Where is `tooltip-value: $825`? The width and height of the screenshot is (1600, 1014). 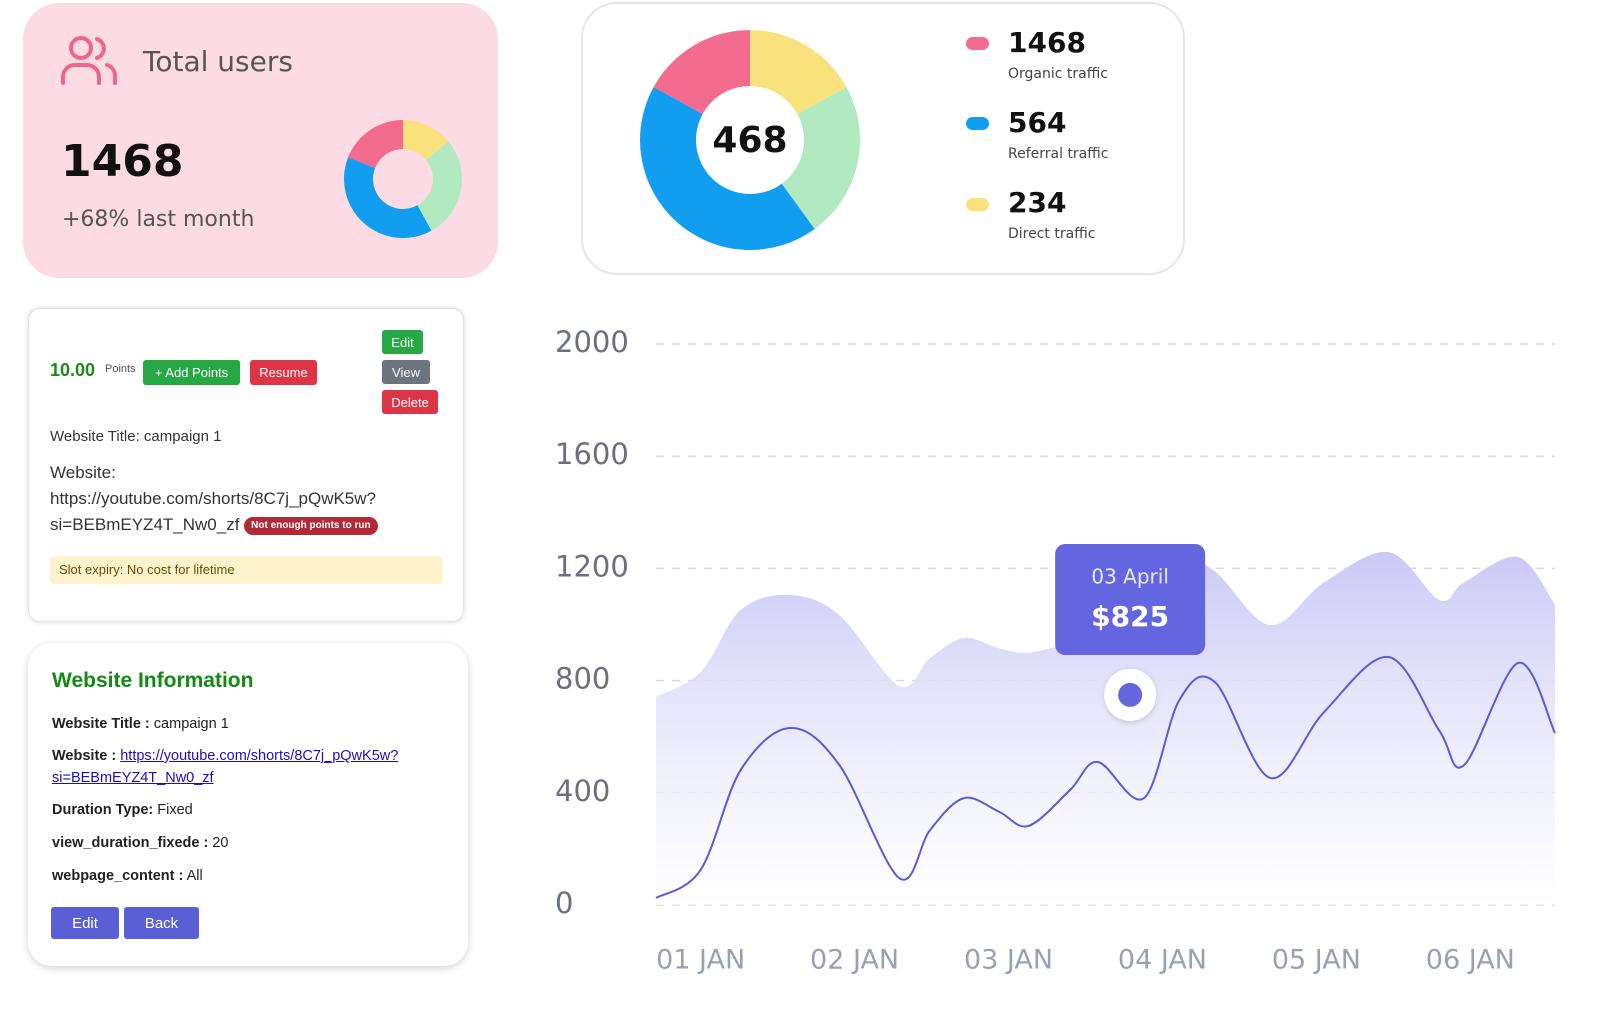
tooltip-value: $825 is located at coordinates (1130, 616).